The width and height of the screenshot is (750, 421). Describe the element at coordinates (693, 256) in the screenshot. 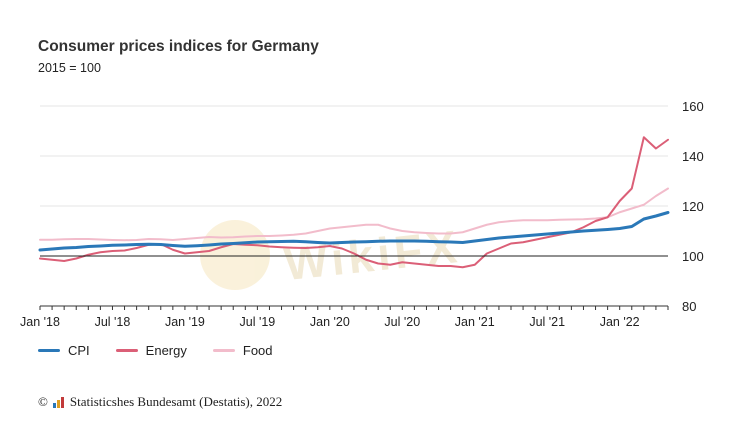

I see `y-tick-label-100: 100` at that location.